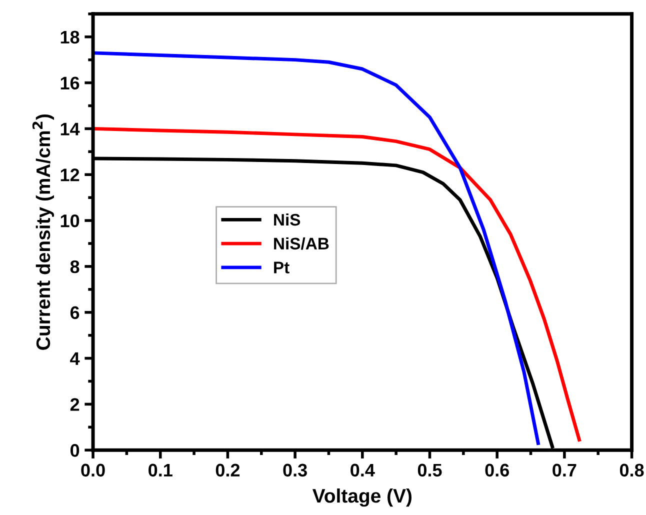  I want to click on y-tick-label: 0, so click(75, 450).